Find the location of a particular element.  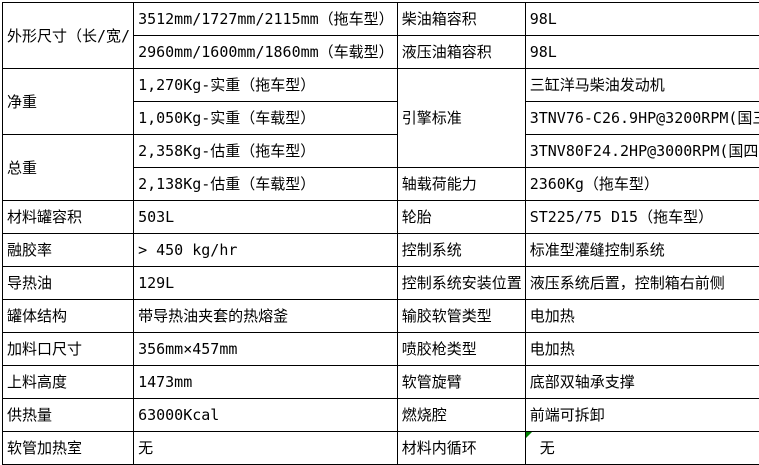

table-row: 上料高度 1473mm 软管旋臂 底部双轴承支撑 is located at coordinates (380, 382).